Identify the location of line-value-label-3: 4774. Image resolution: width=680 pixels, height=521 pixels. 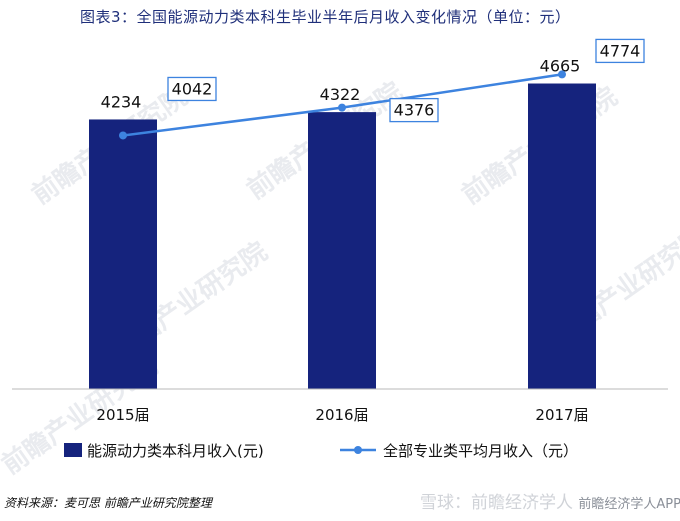
(620, 50).